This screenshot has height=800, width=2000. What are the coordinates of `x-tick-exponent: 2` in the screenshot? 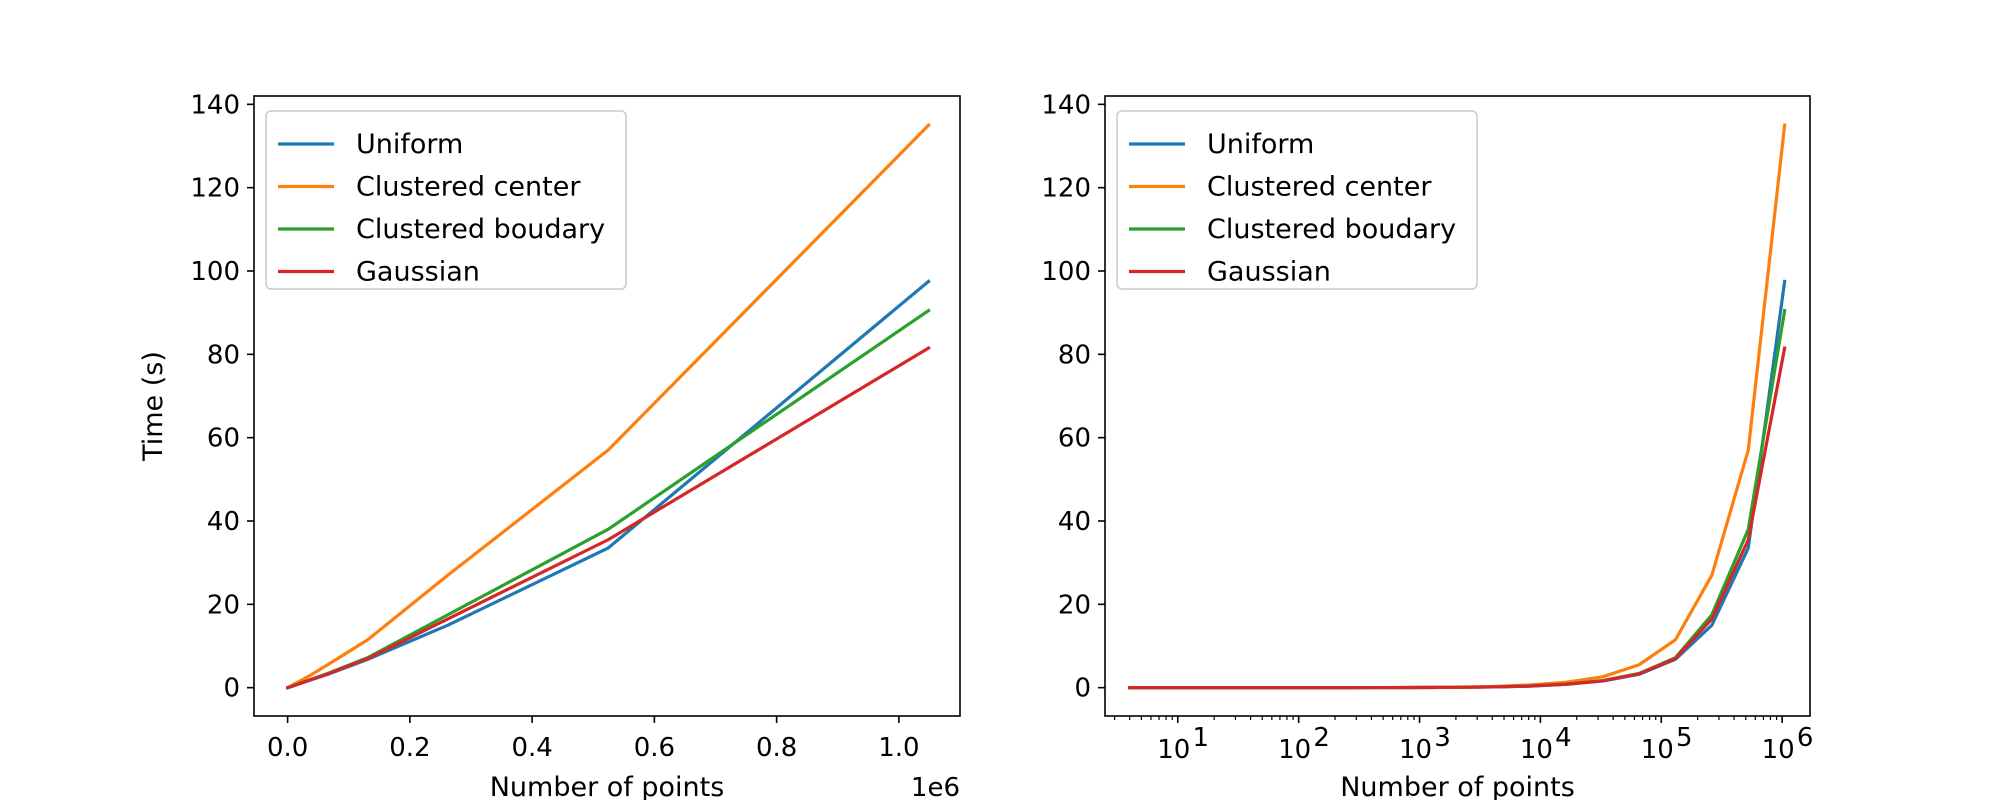 It's located at (1321, 738).